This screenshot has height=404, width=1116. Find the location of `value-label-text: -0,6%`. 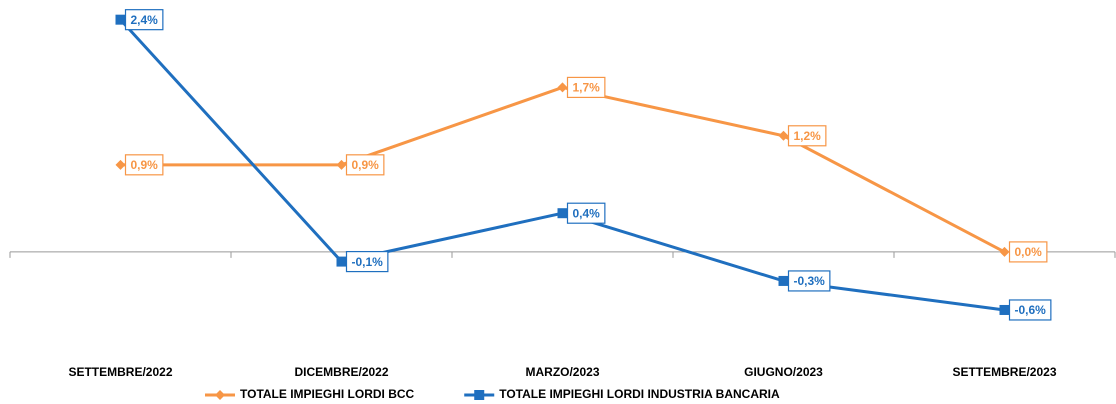

value-label-text: -0,6% is located at coordinates (1031, 310).